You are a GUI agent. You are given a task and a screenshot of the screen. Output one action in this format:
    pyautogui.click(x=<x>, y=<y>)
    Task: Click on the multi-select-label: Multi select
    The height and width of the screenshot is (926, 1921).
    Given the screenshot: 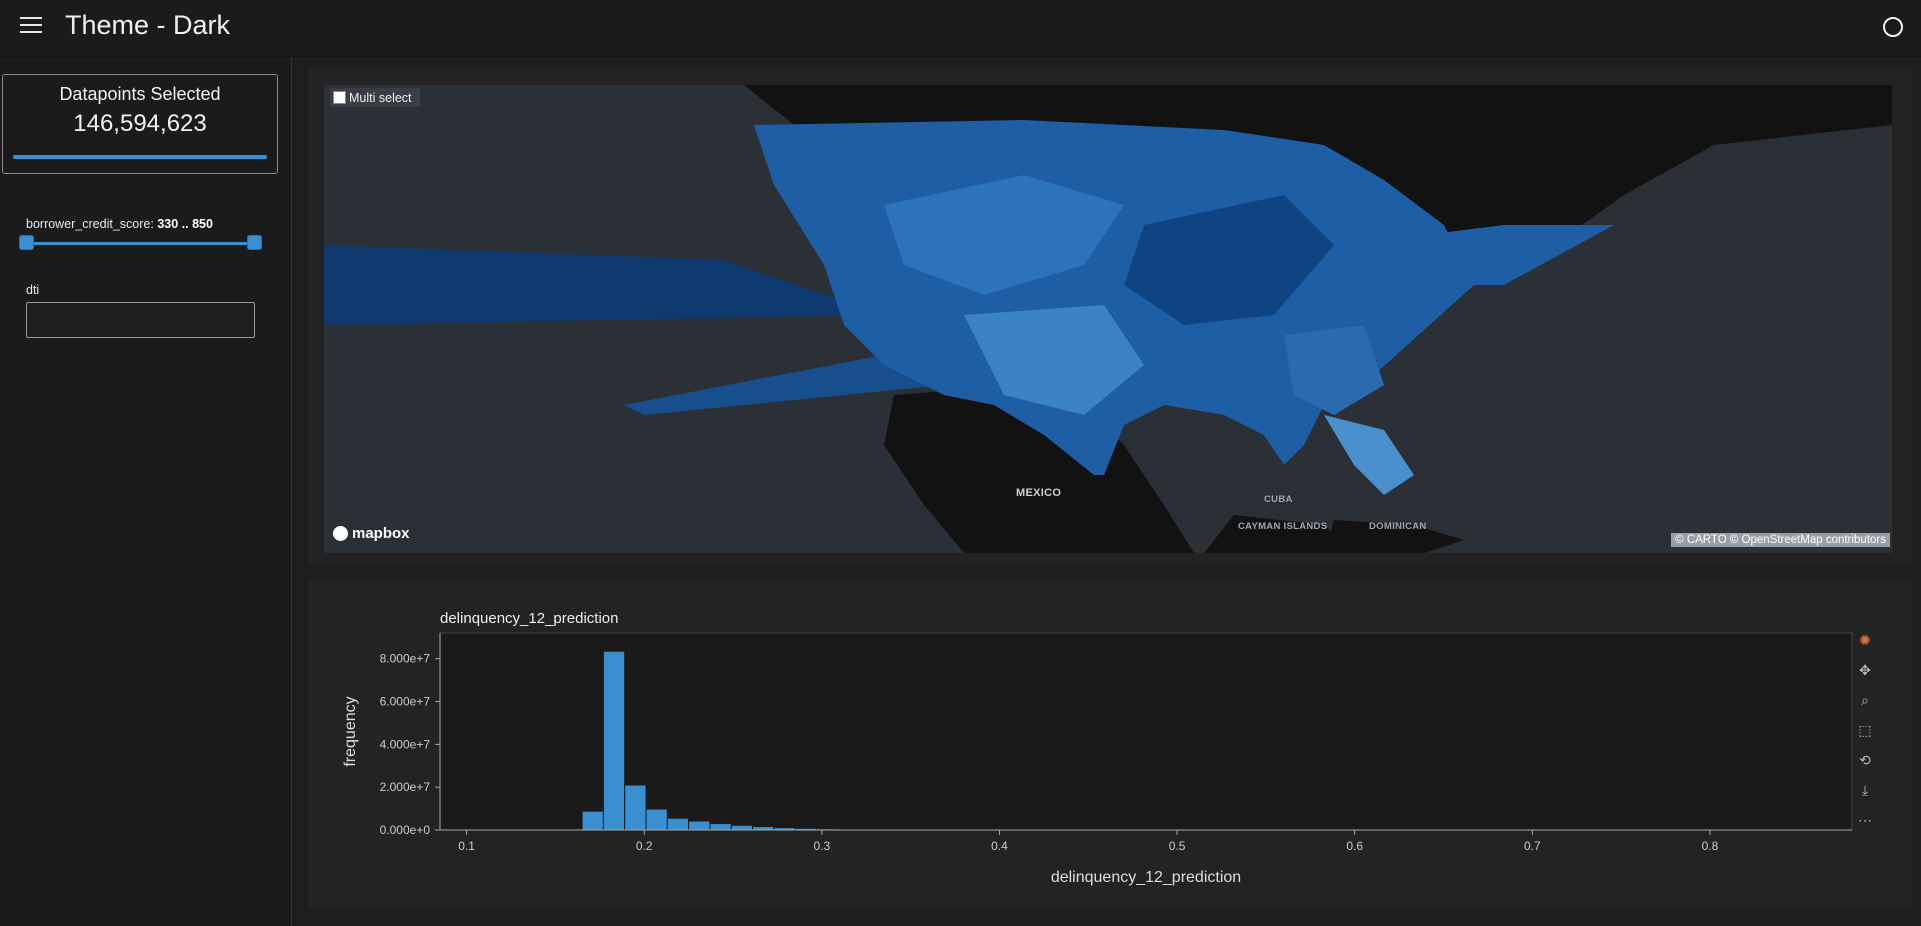 What is the action you would take?
    pyautogui.click(x=380, y=97)
    